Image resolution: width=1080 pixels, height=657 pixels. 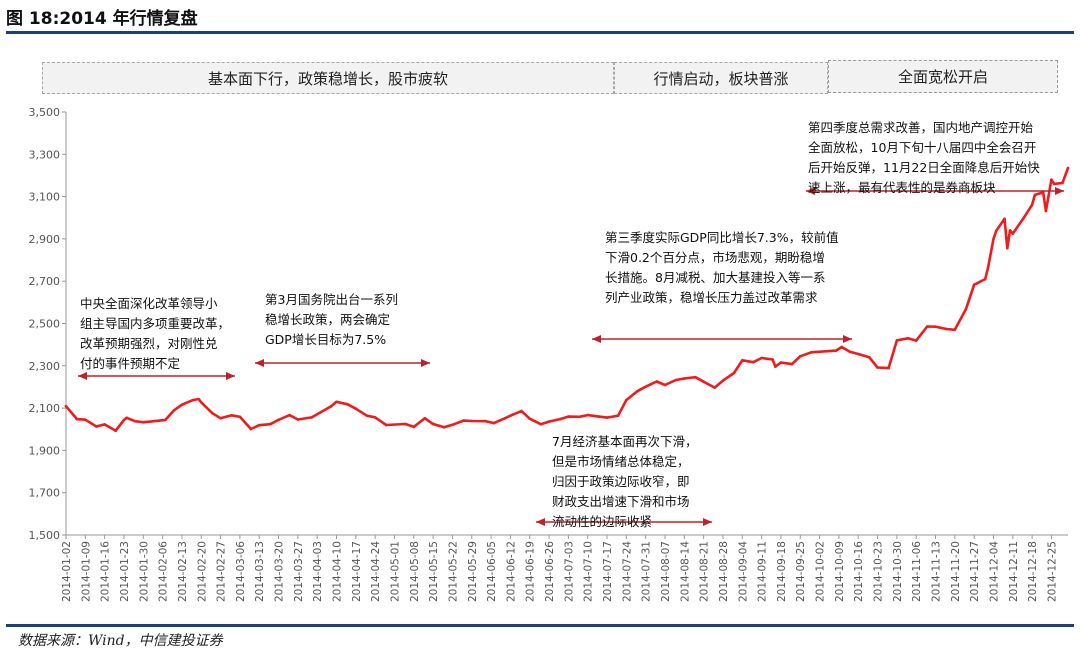 I want to click on x-tick-label: 2014-09-25, so click(x=801, y=571).